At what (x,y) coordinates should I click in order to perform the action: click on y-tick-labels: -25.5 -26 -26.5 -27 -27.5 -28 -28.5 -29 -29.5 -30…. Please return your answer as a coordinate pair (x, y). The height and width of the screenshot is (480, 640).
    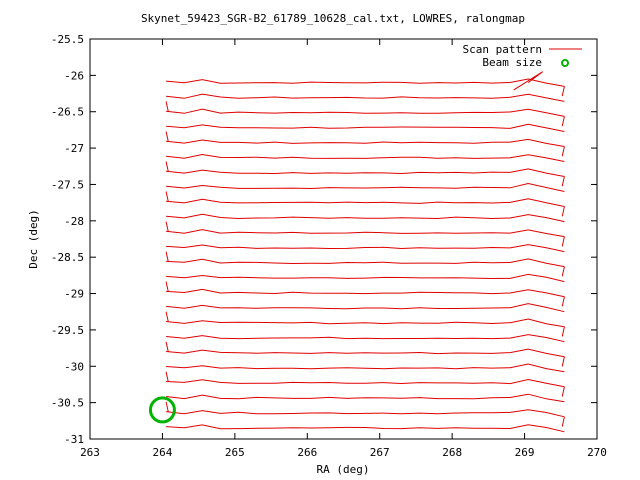
    Looking at the image, I should click on (67, 239).